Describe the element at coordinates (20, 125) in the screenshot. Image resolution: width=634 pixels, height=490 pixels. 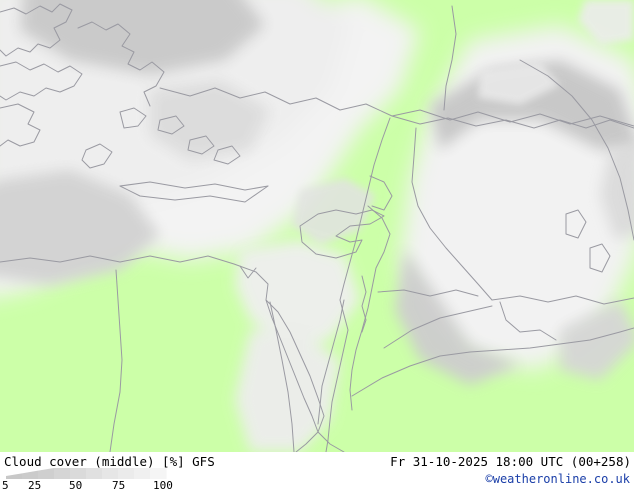
I see `coast-peloponnese` at that location.